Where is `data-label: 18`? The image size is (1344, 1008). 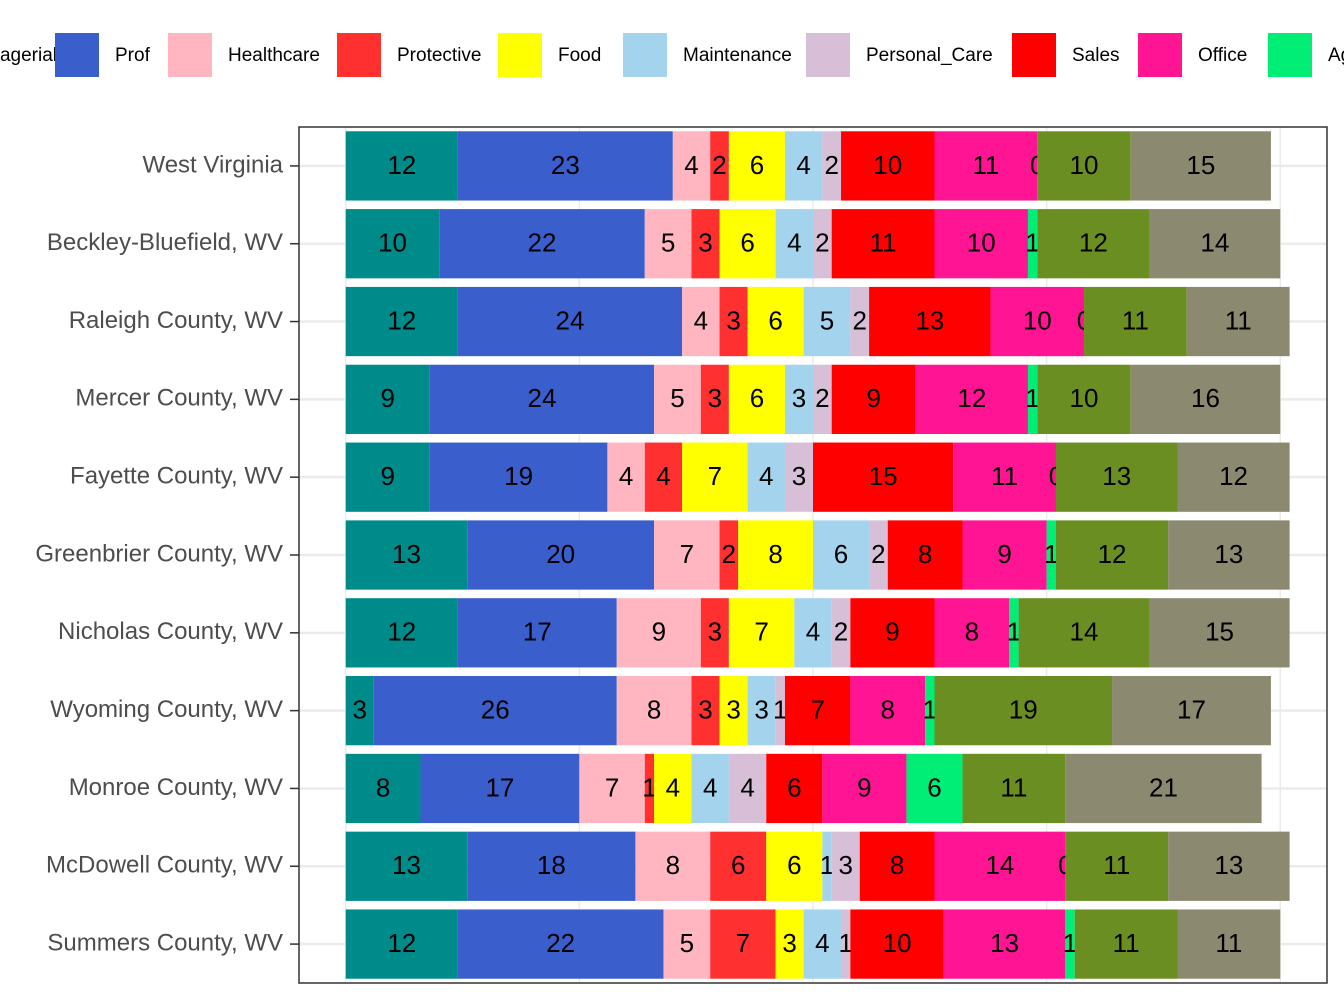
data-label: 18 is located at coordinates (551, 865).